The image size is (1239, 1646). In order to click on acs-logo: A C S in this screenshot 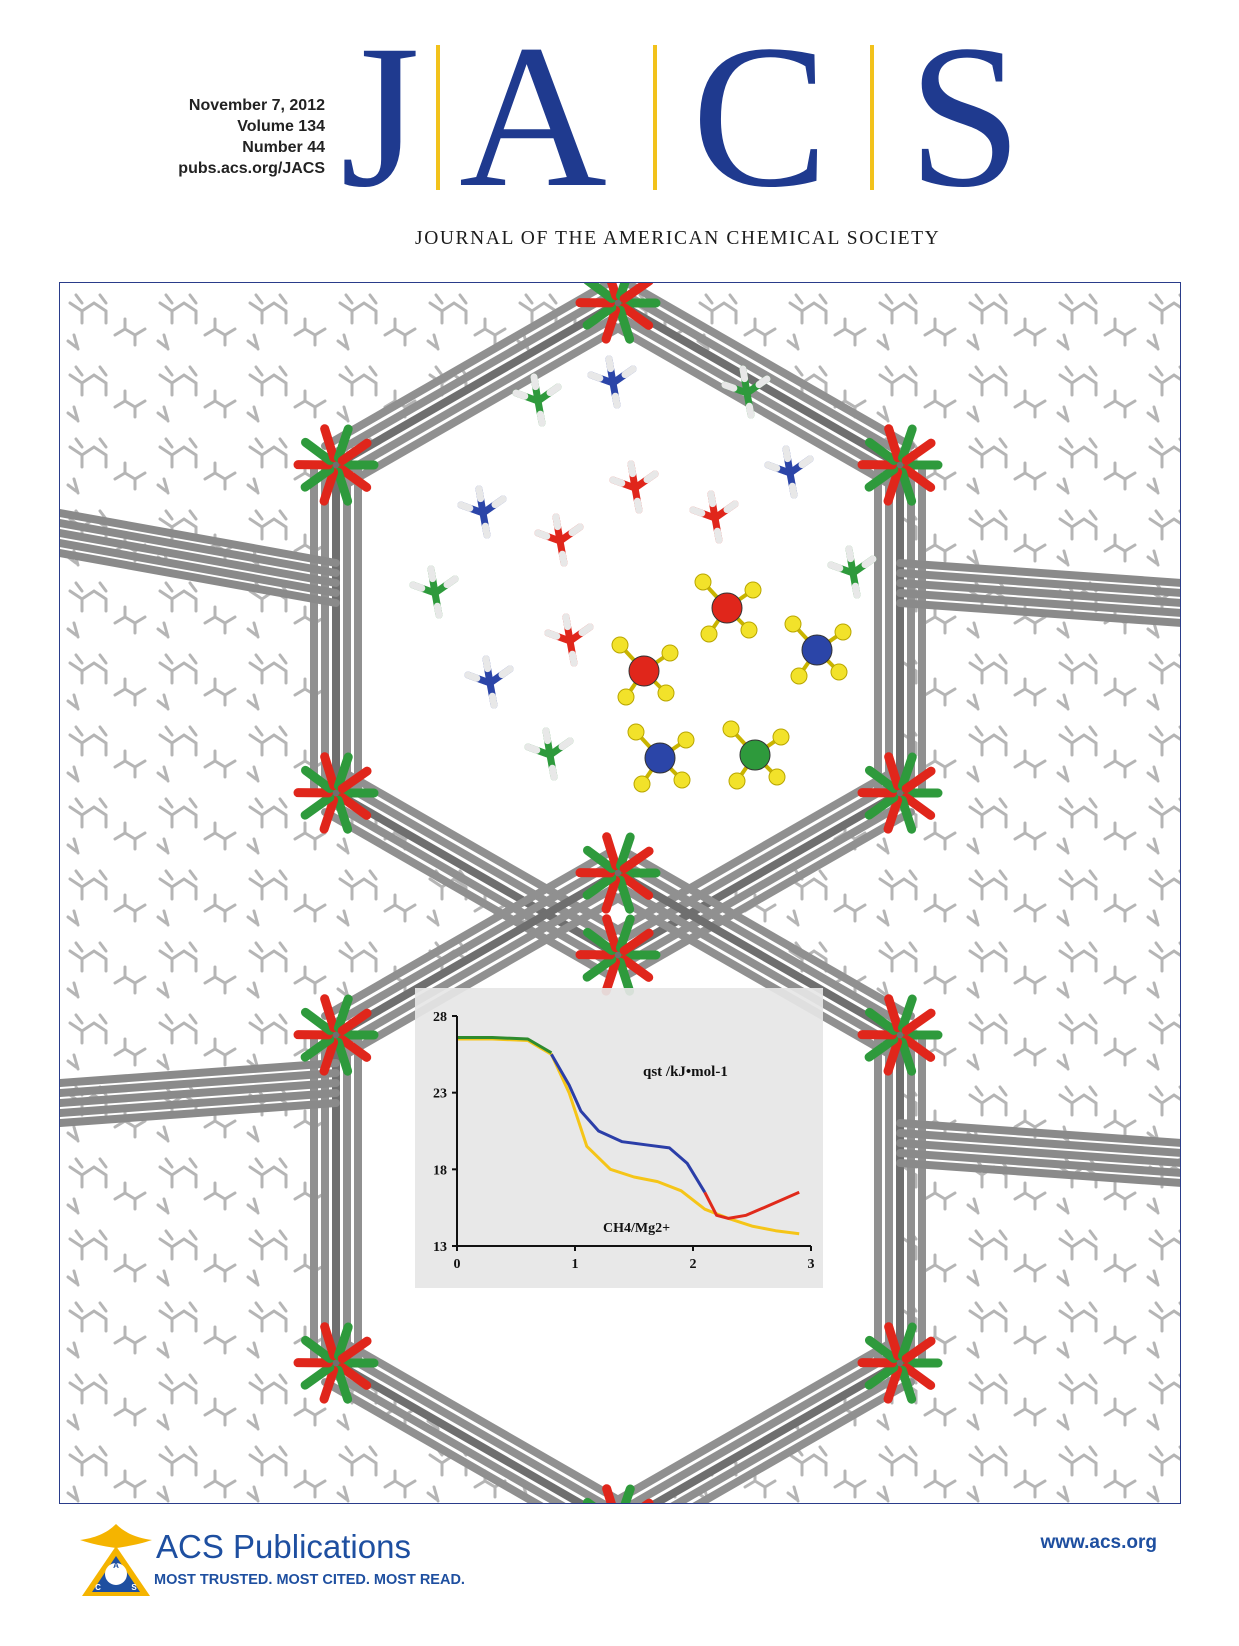, I will do `click(326, 1575)`.